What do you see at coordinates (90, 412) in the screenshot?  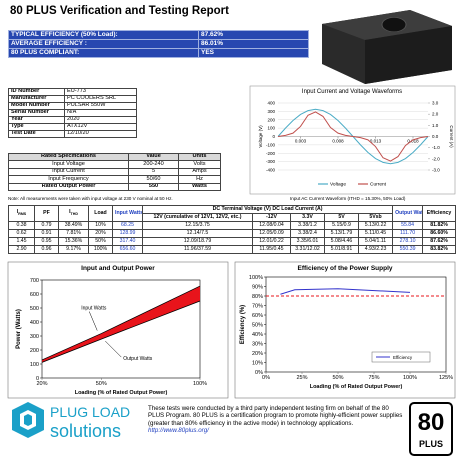 I see `logo-line1: PLUG LOAD` at bounding box center [90, 412].